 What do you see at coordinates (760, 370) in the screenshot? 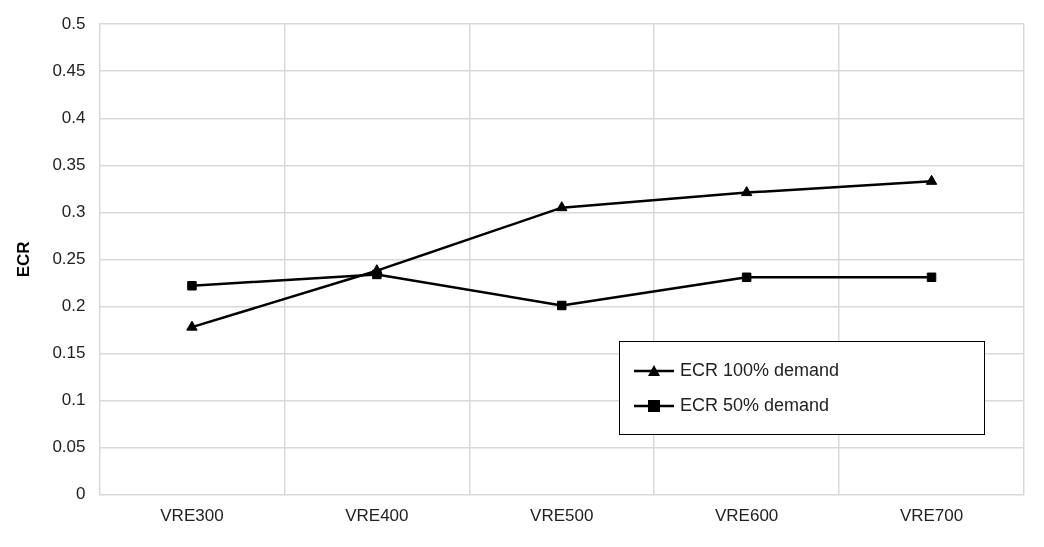
I see `legend-label: ECR 100% demand` at bounding box center [760, 370].